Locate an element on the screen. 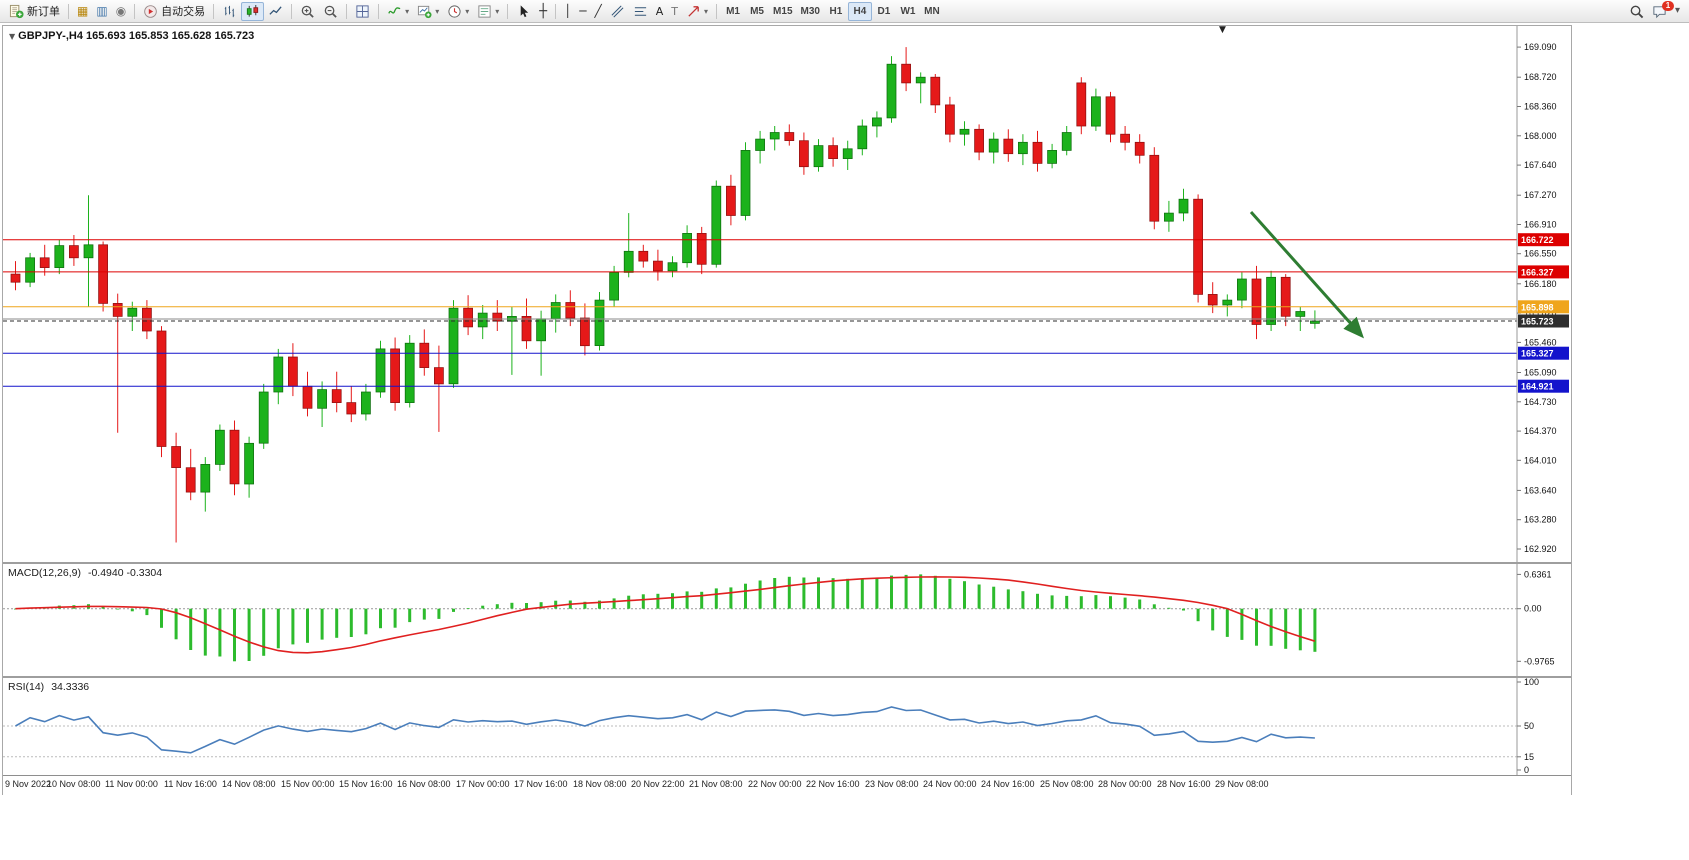 This screenshot has width=1689, height=860. vertical-line-button: │ is located at coordinates (567, 11).